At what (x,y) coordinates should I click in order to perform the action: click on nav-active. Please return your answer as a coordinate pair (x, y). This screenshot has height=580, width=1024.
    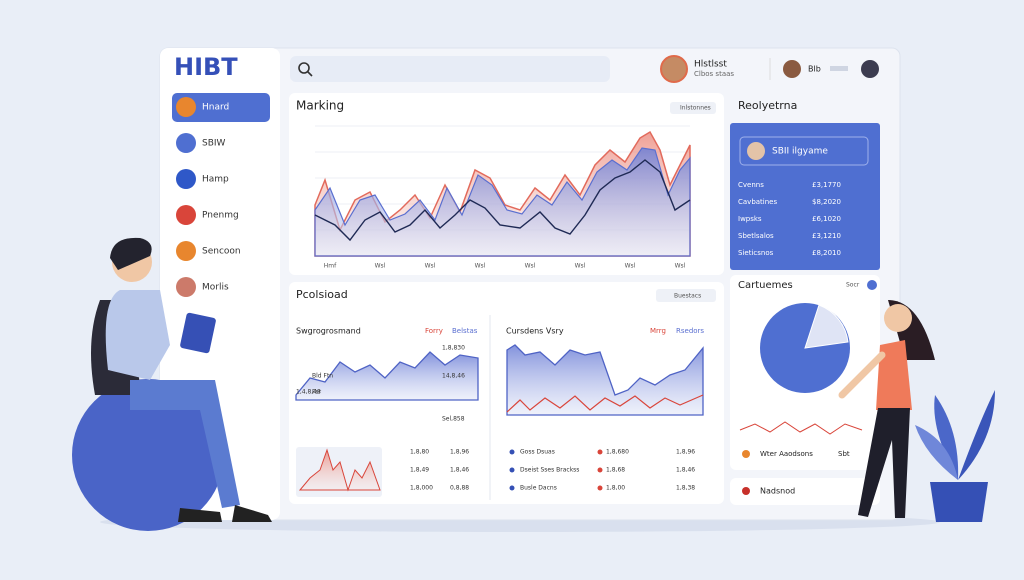
    Looking at the image, I should click on (221, 107).